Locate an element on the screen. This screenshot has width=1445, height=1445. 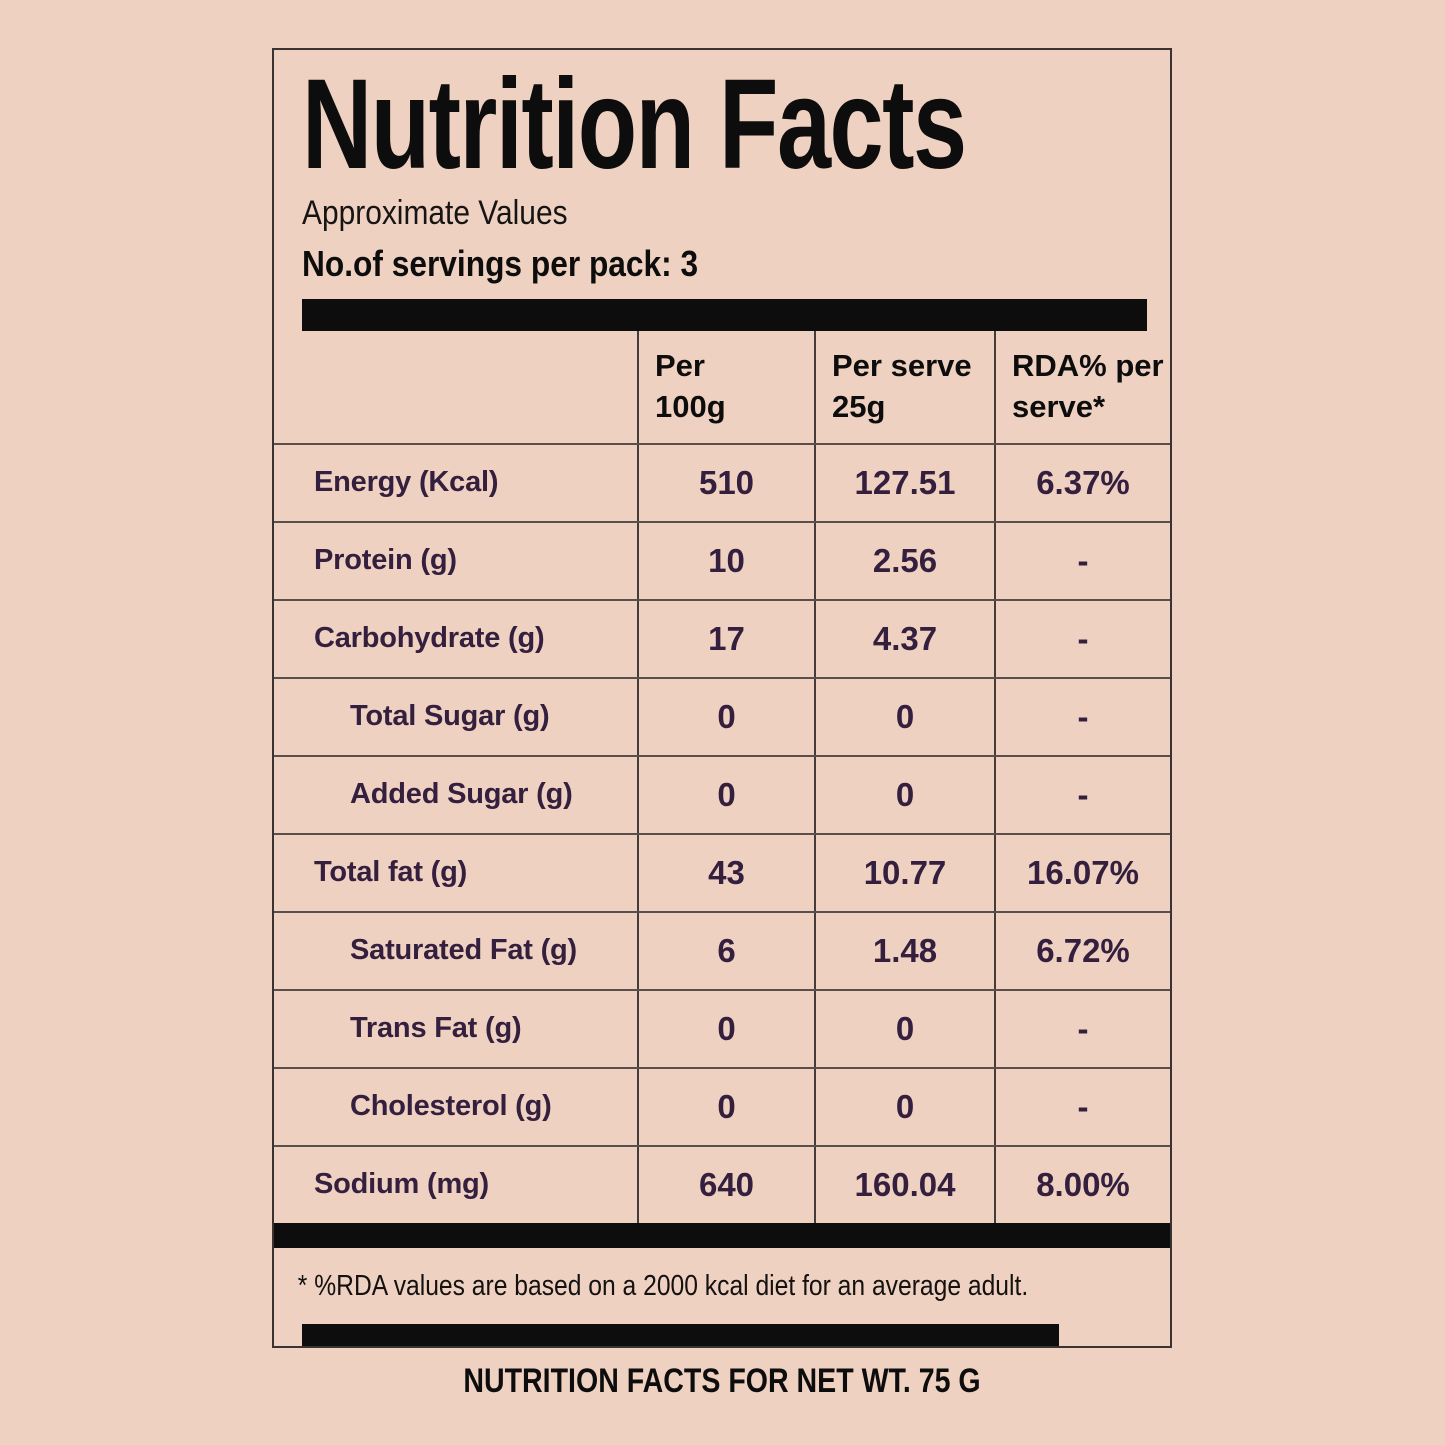
column-header-blank is located at coordinates (455, 387).